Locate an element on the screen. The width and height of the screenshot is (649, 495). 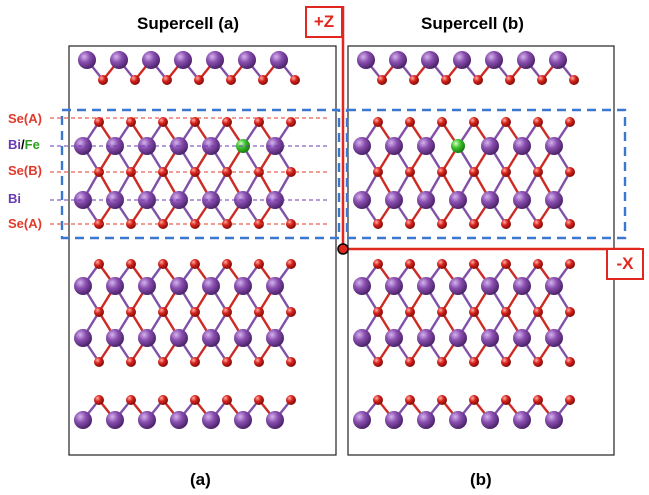
label-se-a-top: Se(A) is located at coordinates (25, 118).